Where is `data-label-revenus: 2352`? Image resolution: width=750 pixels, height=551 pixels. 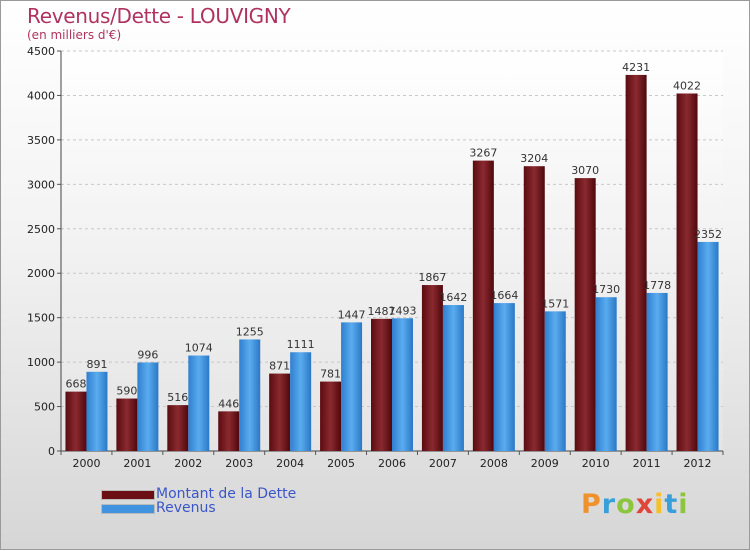
data-label-revenus: 2352 is located at coordinates (708, 234).